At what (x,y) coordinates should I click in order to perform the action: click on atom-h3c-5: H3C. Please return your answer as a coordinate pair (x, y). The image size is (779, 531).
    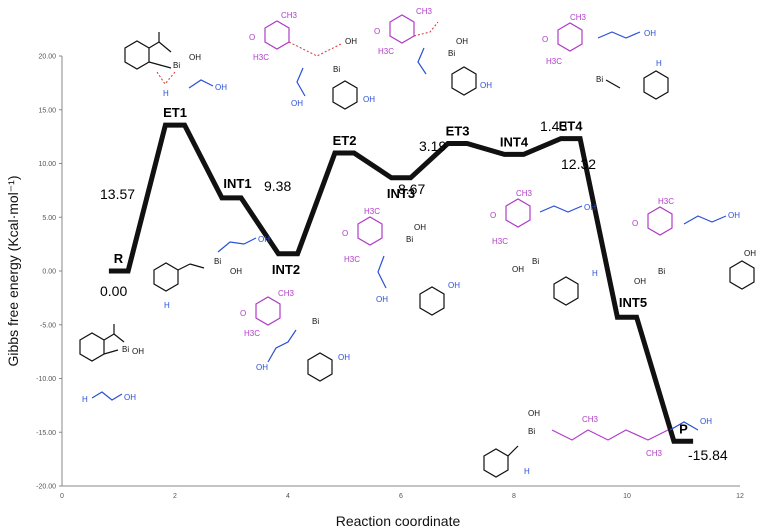
    Looking at the image, I should click on (372, 211).